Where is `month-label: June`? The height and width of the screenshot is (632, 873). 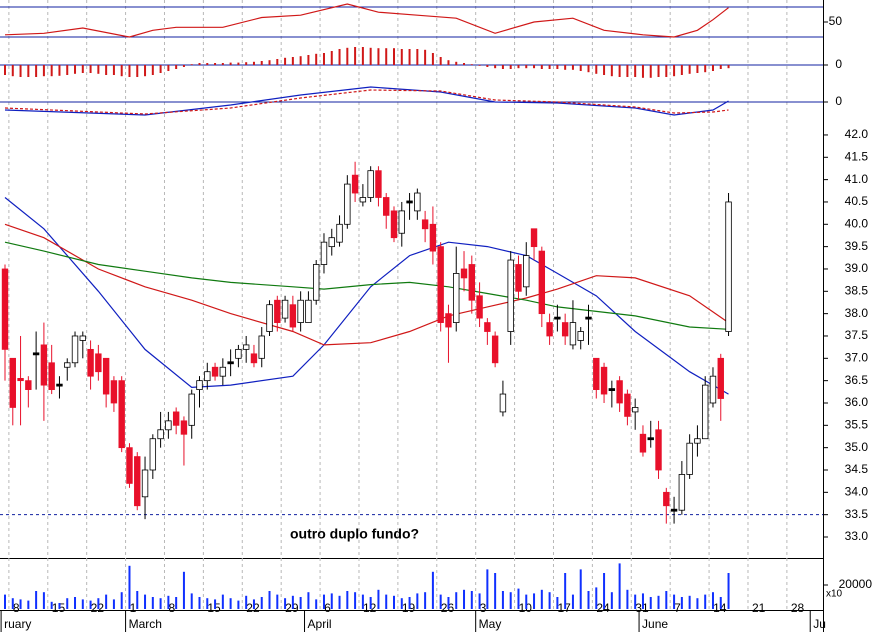
month-label: June is located at coordinates (655, 624).